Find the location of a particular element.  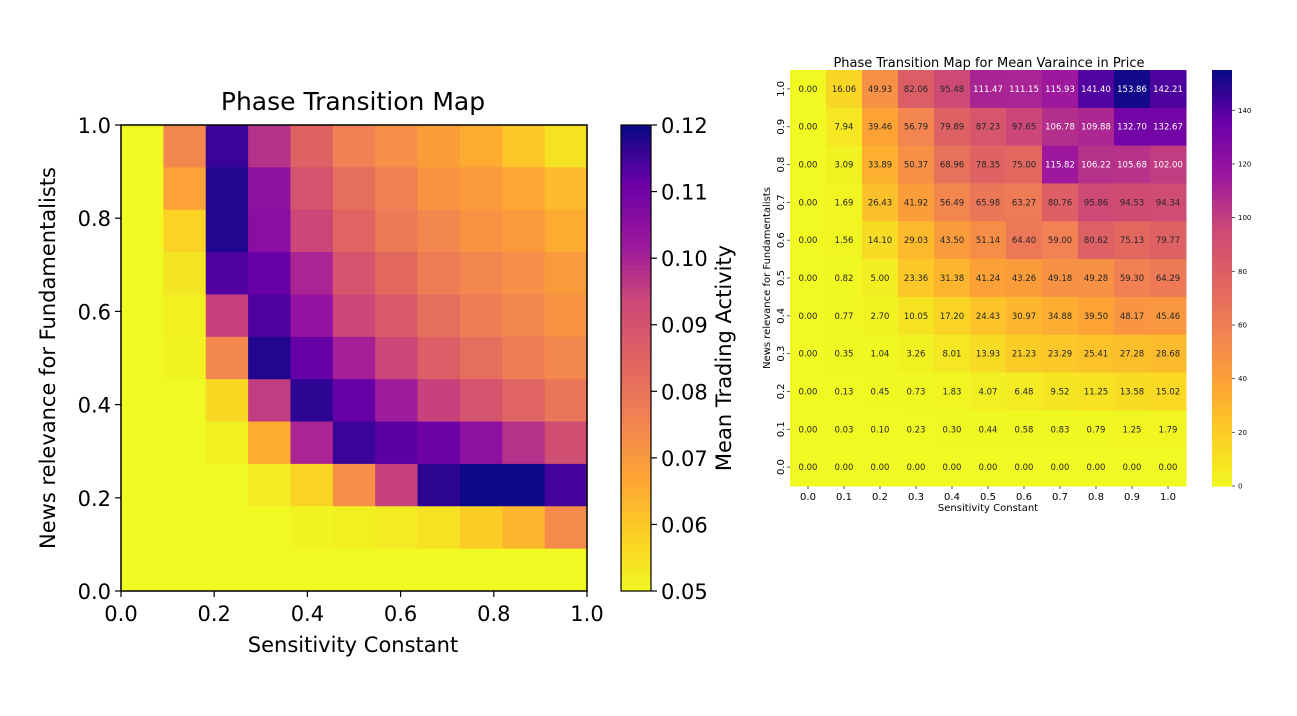

right-y-axis-label: News relevance for Fundamentalists is located at coordinates (767, 278).